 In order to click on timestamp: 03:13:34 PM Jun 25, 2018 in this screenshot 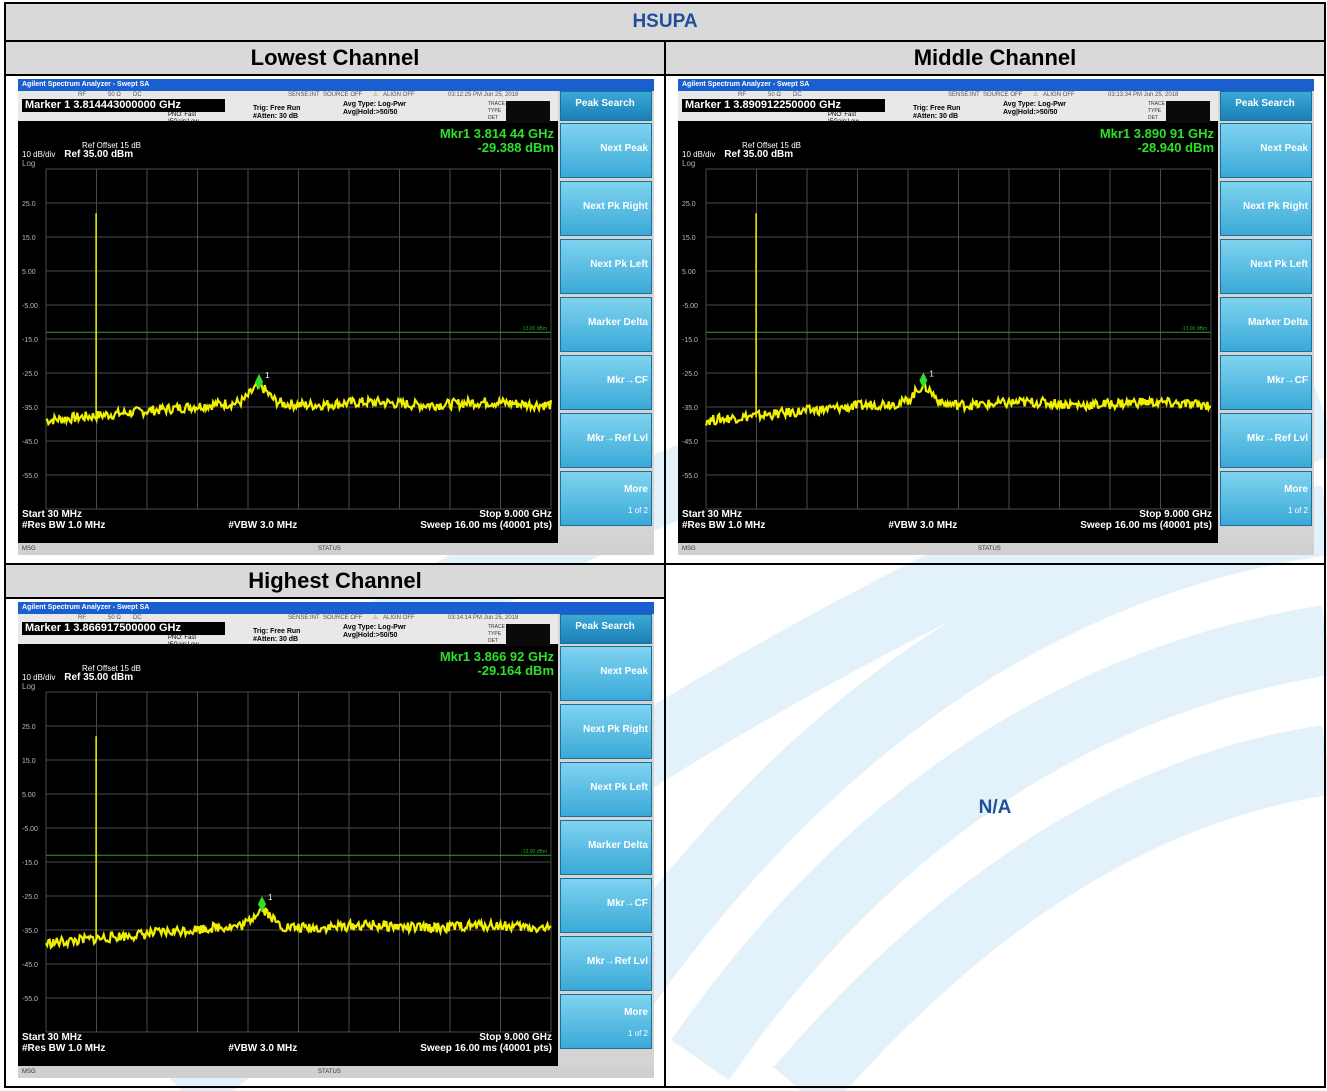, I will do `click(1143, 95)`.